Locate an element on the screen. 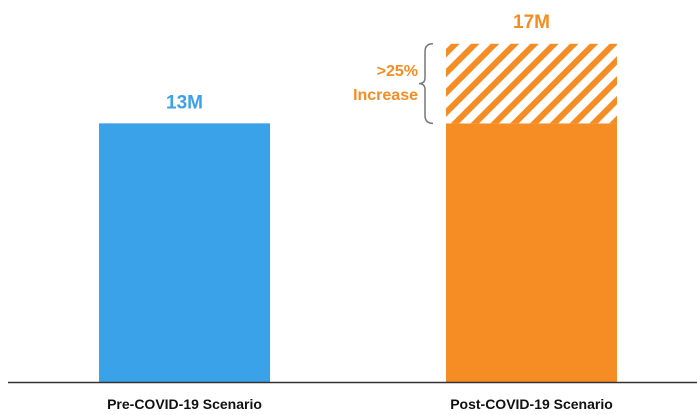  value-label-pre: 13M is located at coordinates (184, 102).